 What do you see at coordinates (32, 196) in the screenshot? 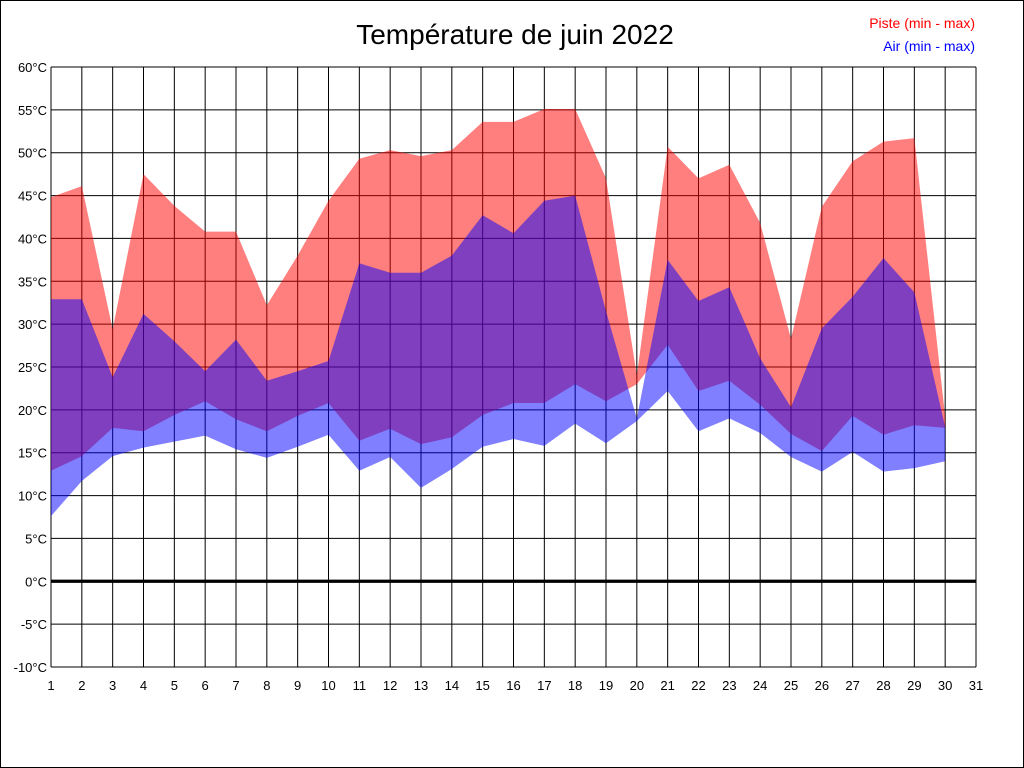
I see `y-tick-label: 45°C` at bounding box center [32, 196].